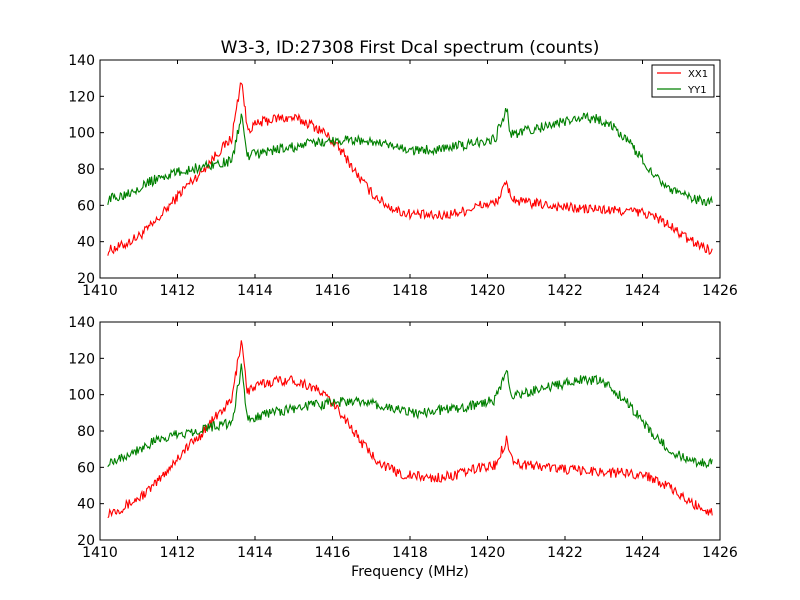 Image resolution: width=800 pixels, height=600 pixels. What do you see at coordinates (643, 291) in the screenshot?
I see `x-tick-label: 1424` at bounding box center [643, 291].